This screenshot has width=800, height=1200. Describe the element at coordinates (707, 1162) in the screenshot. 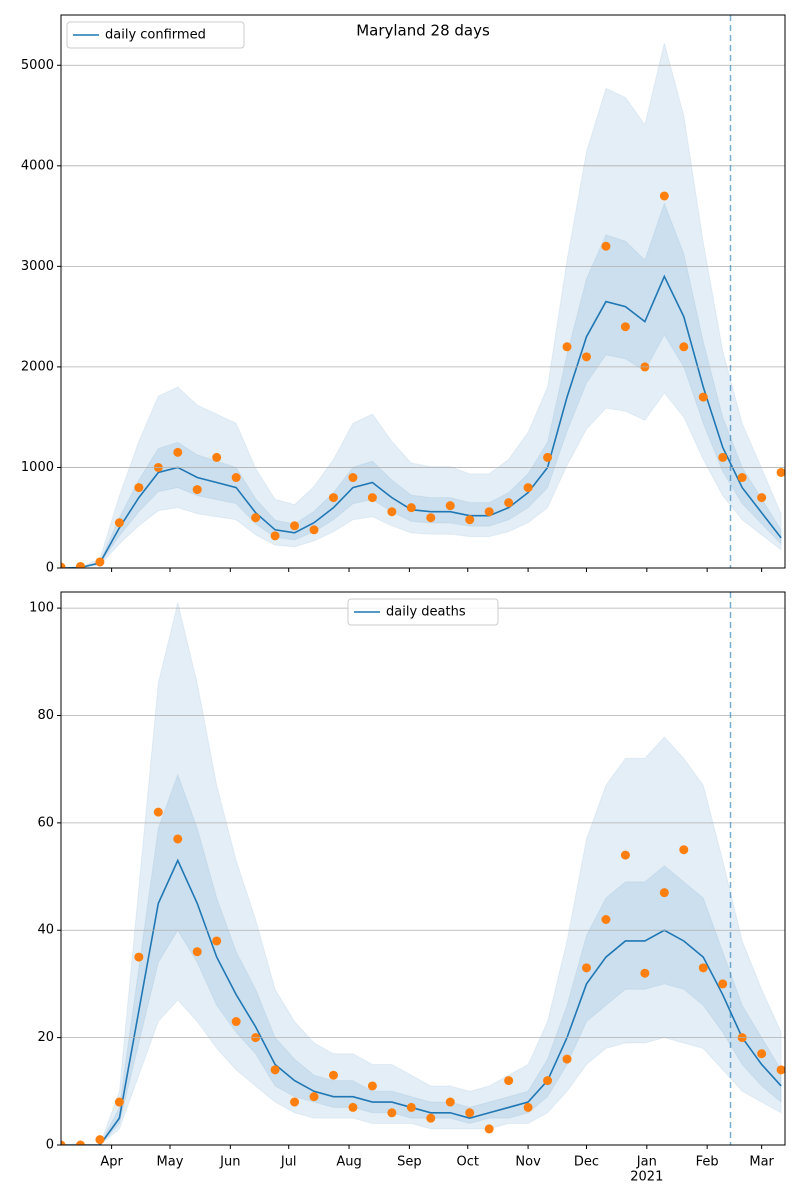

I see `x-tick-label: Feb` at that location.